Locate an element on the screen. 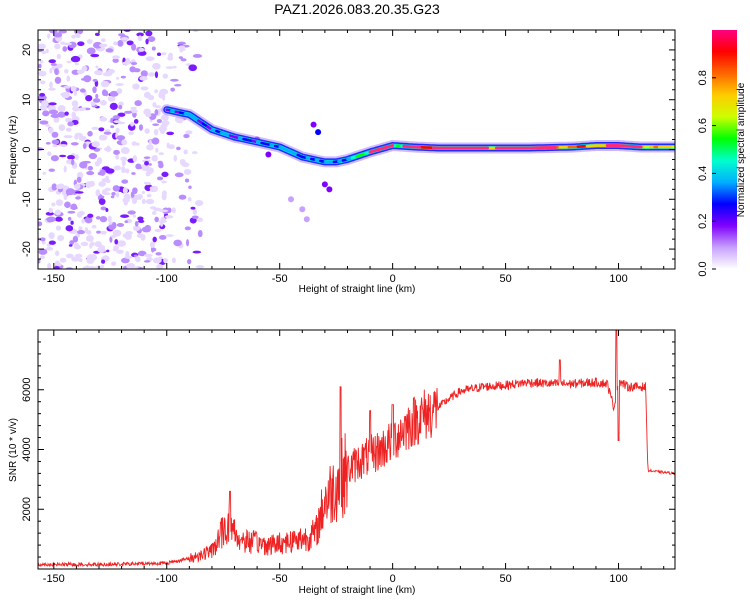 The image size is (750, 600). snr-x-axis-label: Height of straight line (km) is located at coordinates (357, 590).